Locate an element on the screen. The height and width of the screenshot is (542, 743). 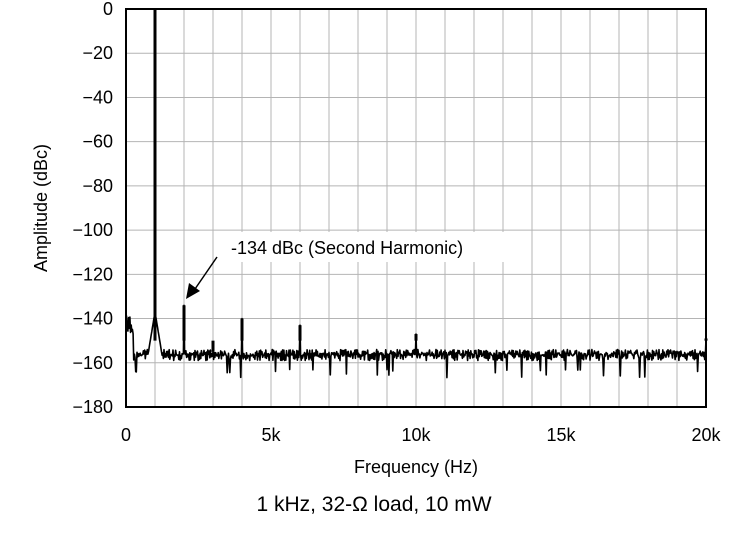
x-tick-label: 5k is located at coordinates (271, 435).